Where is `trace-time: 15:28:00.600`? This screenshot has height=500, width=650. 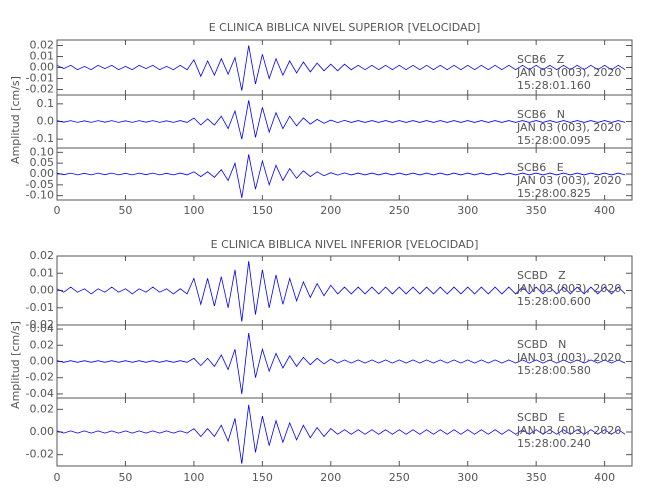
trace-time: 15:28:00.600 is located at coordinates (554, 301).